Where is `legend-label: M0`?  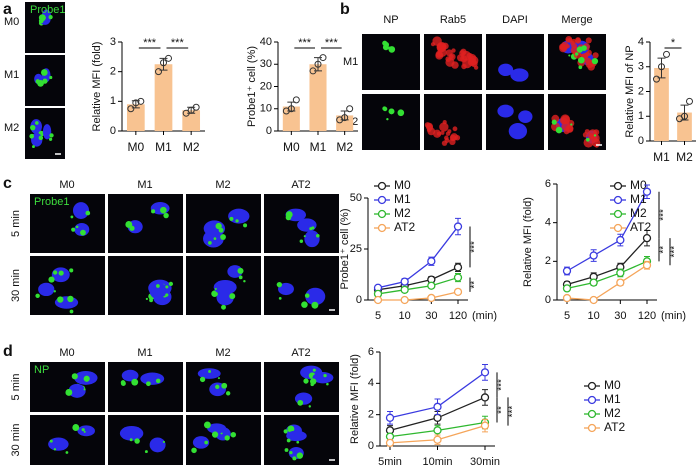 legend-label: M0 is located at coordinates (612, 385).